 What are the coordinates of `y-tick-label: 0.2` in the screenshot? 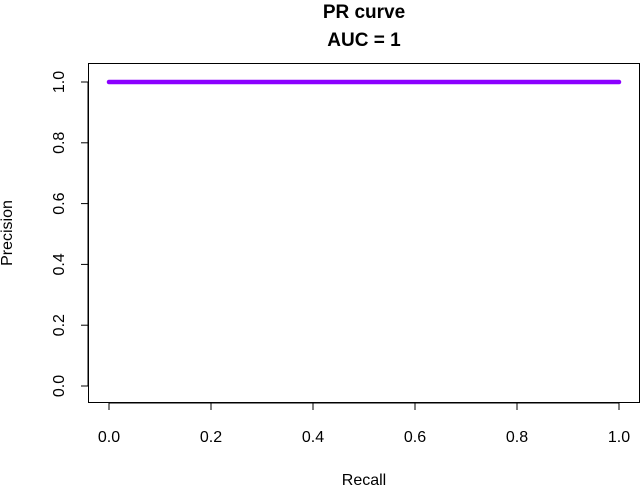 It's located at (59, 325).